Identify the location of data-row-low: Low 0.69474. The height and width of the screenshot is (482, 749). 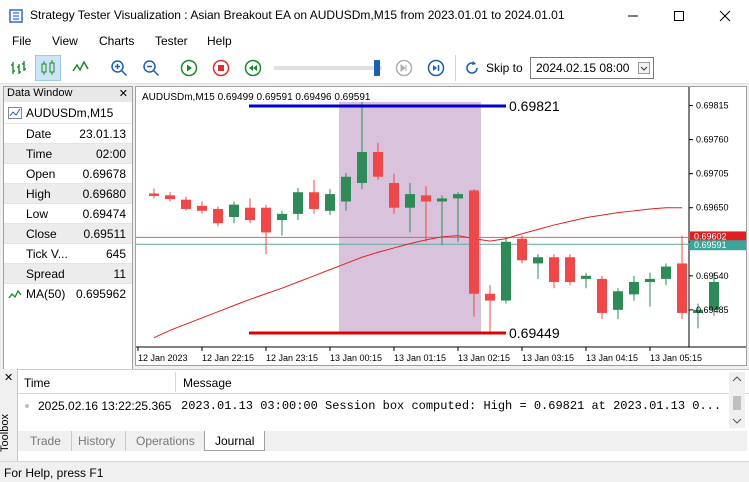
(68, 213).